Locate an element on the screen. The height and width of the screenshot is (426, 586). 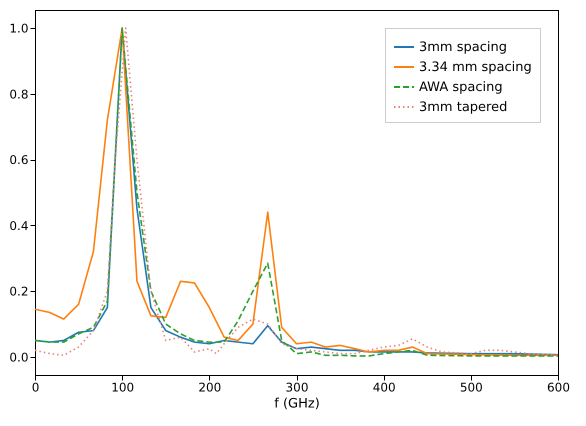
x-tick-label: 600 is located at coordinates (558, 387).